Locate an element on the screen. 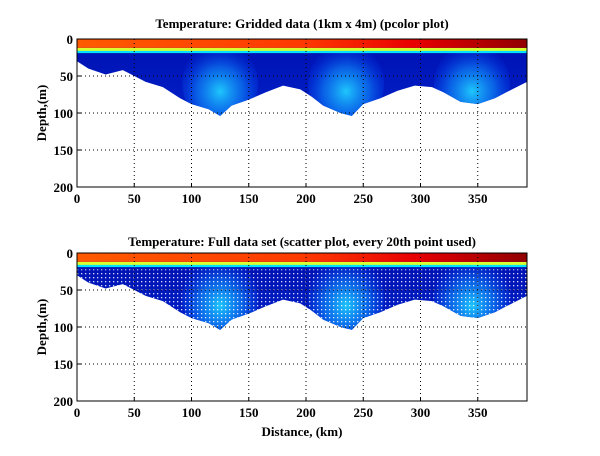 The image size is (600, 456). scatter-gaps is located at coordinates (302, 299).